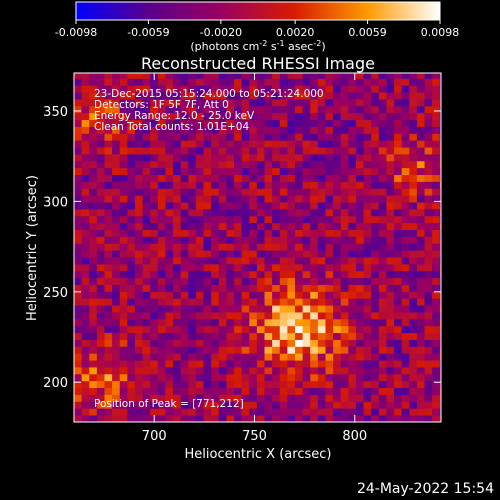 The height and width of the screenshot is (500, 500). Describe the element at coordinates (148, 32) in the screenshot. I see `colorbar-tick-label: -0.0059` at that location.